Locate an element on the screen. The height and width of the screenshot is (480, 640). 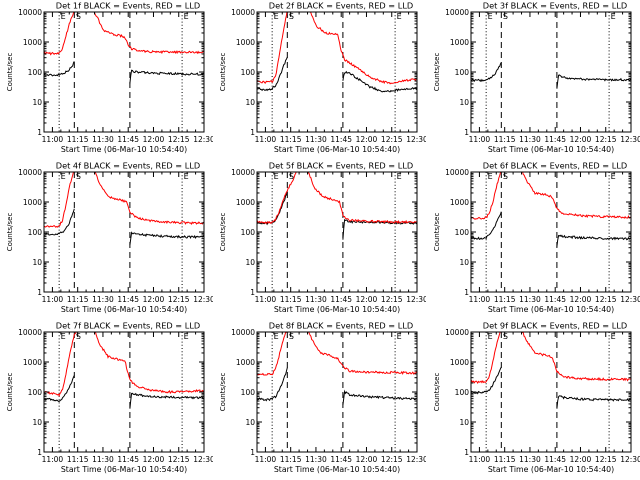
panel-title: Det 1f BLACK = Events, RED = LLD is located at coordinates (128, 6).